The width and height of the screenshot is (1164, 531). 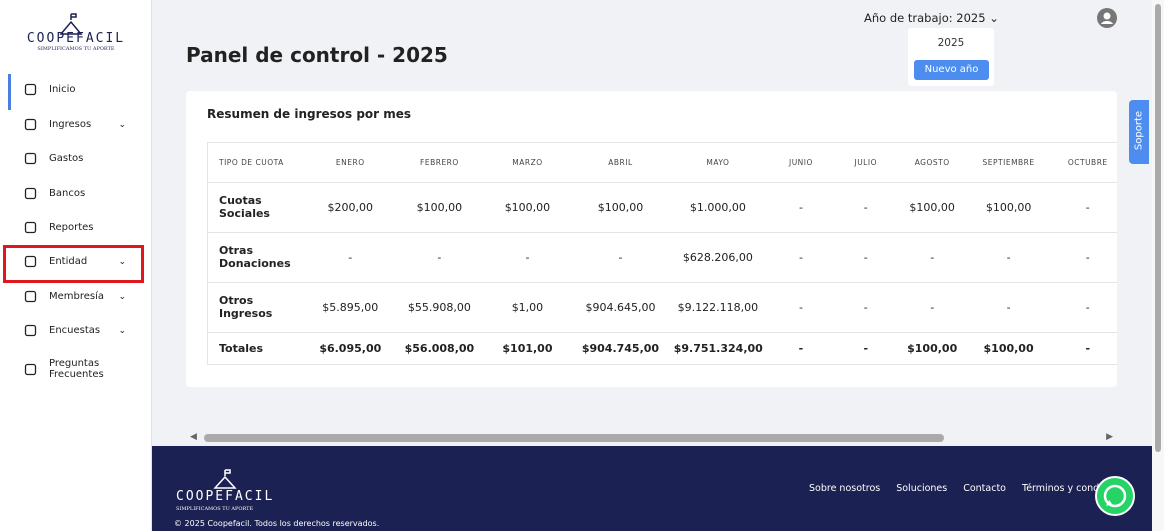 I want to click on table-cell: $904.645,00, so click(x=620, y=307).